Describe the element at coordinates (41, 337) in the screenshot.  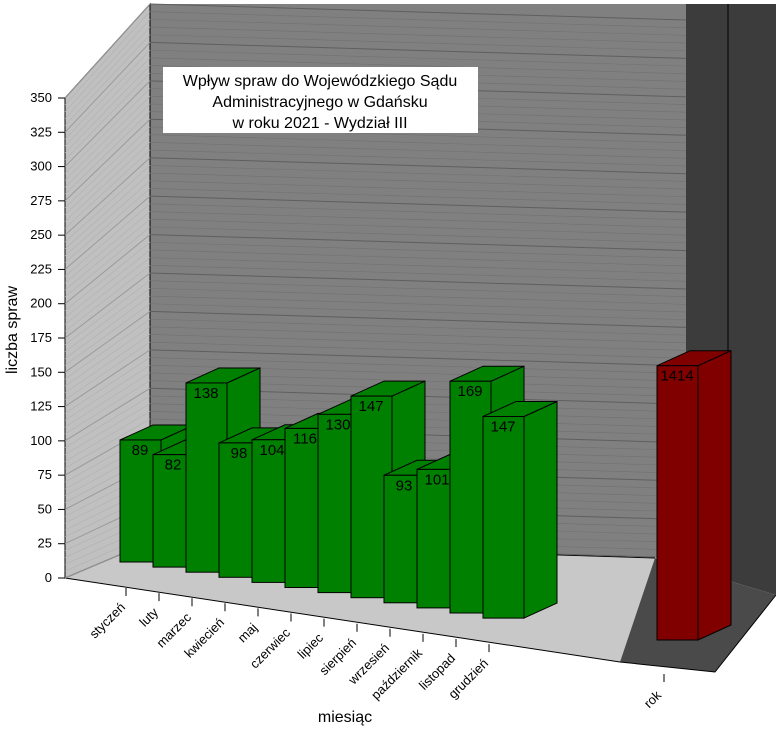
I see `y-tick-label: 175` at that location.